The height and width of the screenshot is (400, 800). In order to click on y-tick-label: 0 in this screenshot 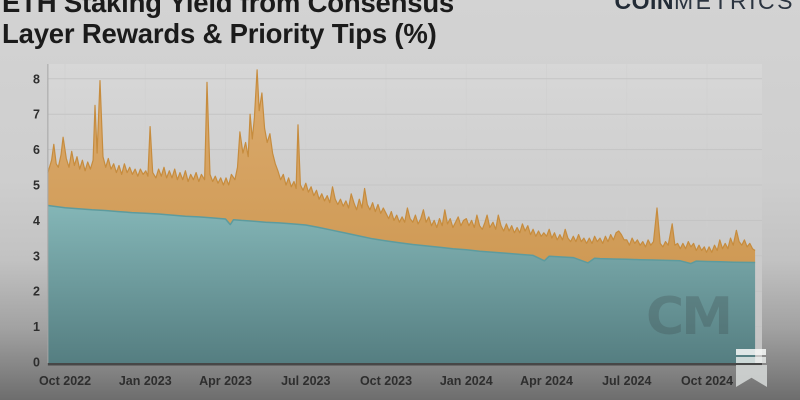, I will do `click(36, 363)`.